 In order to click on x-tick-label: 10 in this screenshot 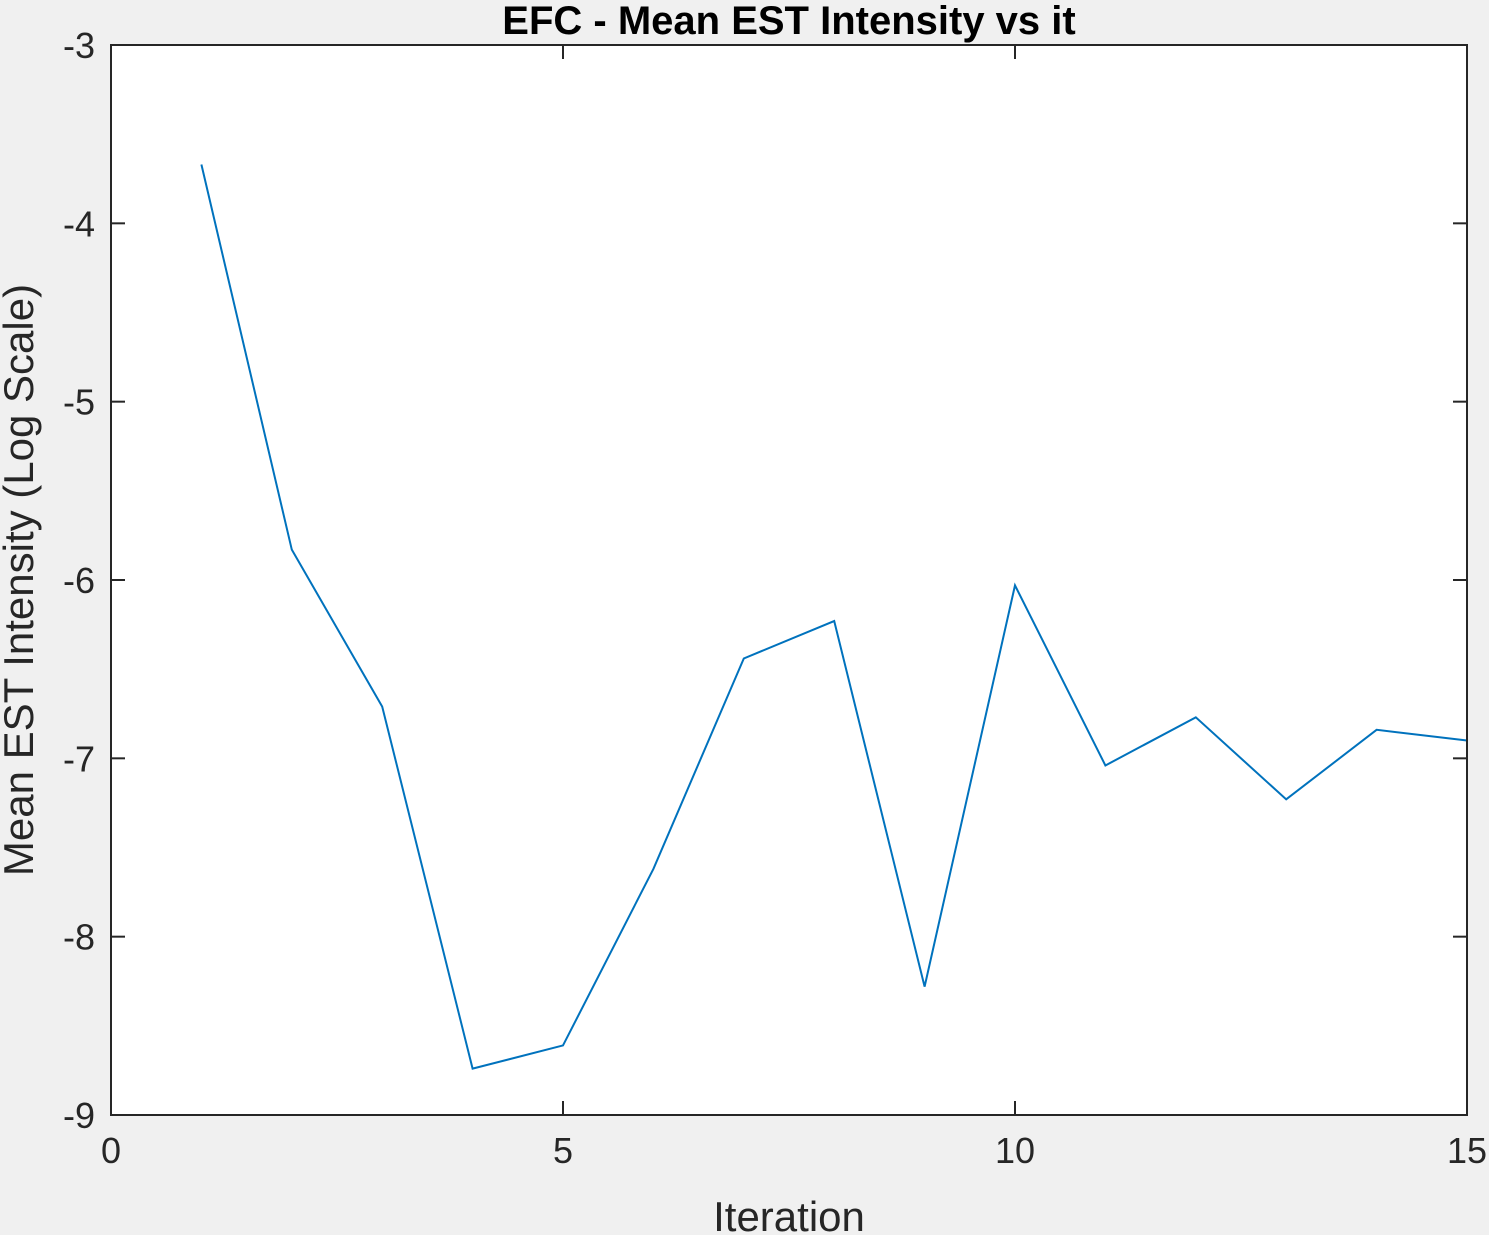, I will do `click(1015, 1150)`.